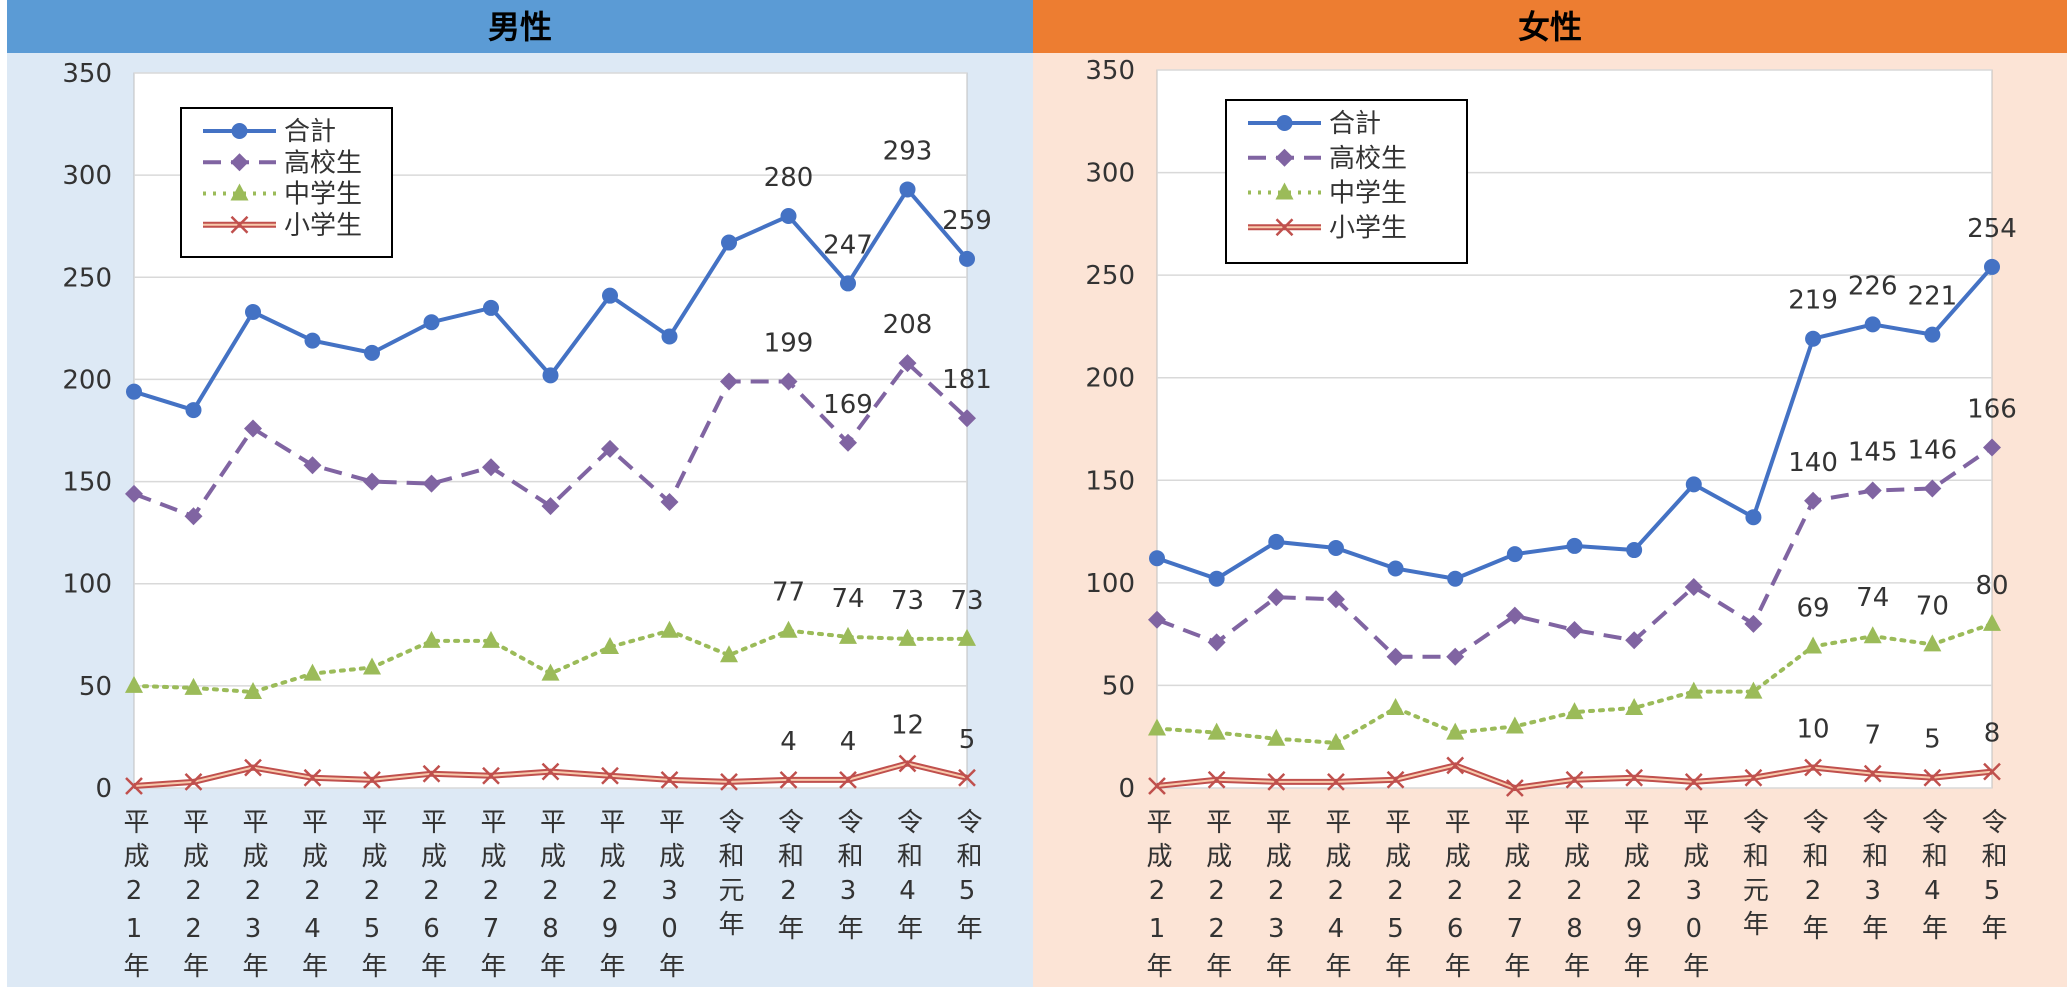 Image resolution: width=2069 pixels, height=991 pixels. Describe the element at coordinates (908, 151) in the screenshot. I see `data-label: 293` at that location.